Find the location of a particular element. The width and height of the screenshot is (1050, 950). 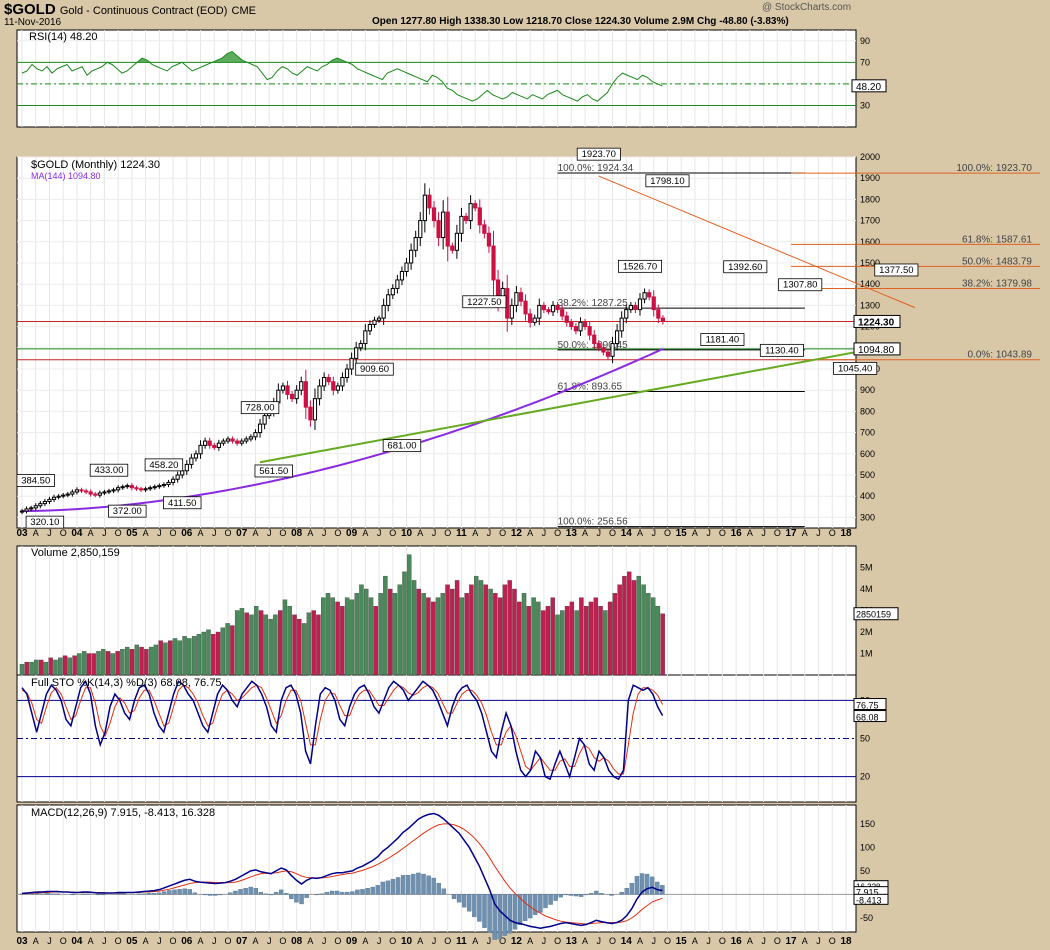

x-axis-label: 10 is located at coordinates (407, 533).